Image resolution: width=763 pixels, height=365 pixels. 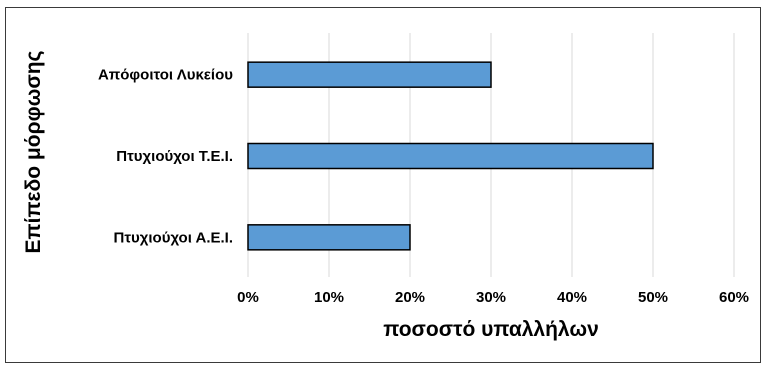 What do you see at coordinates (410, 297) in the screenshot?
I see `x-tick-label: 20%` at bounding box center [410, 297].